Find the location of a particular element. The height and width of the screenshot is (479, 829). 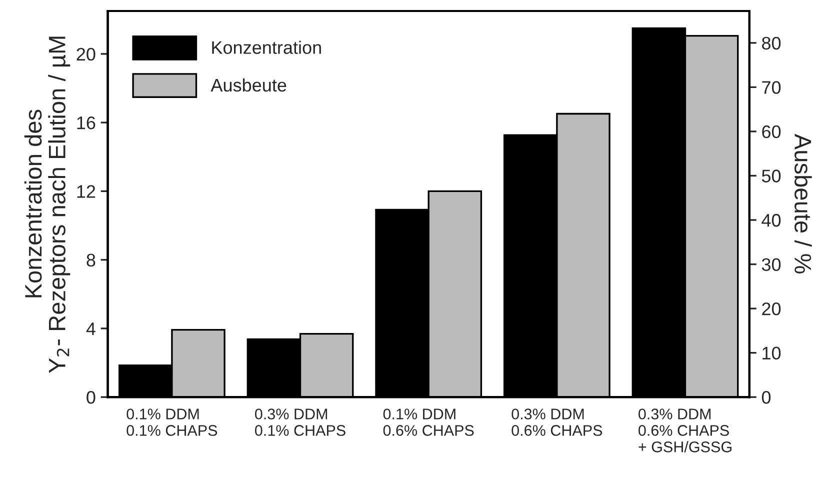

y2-tick-label: 40 is located at coordinates (771, 220).